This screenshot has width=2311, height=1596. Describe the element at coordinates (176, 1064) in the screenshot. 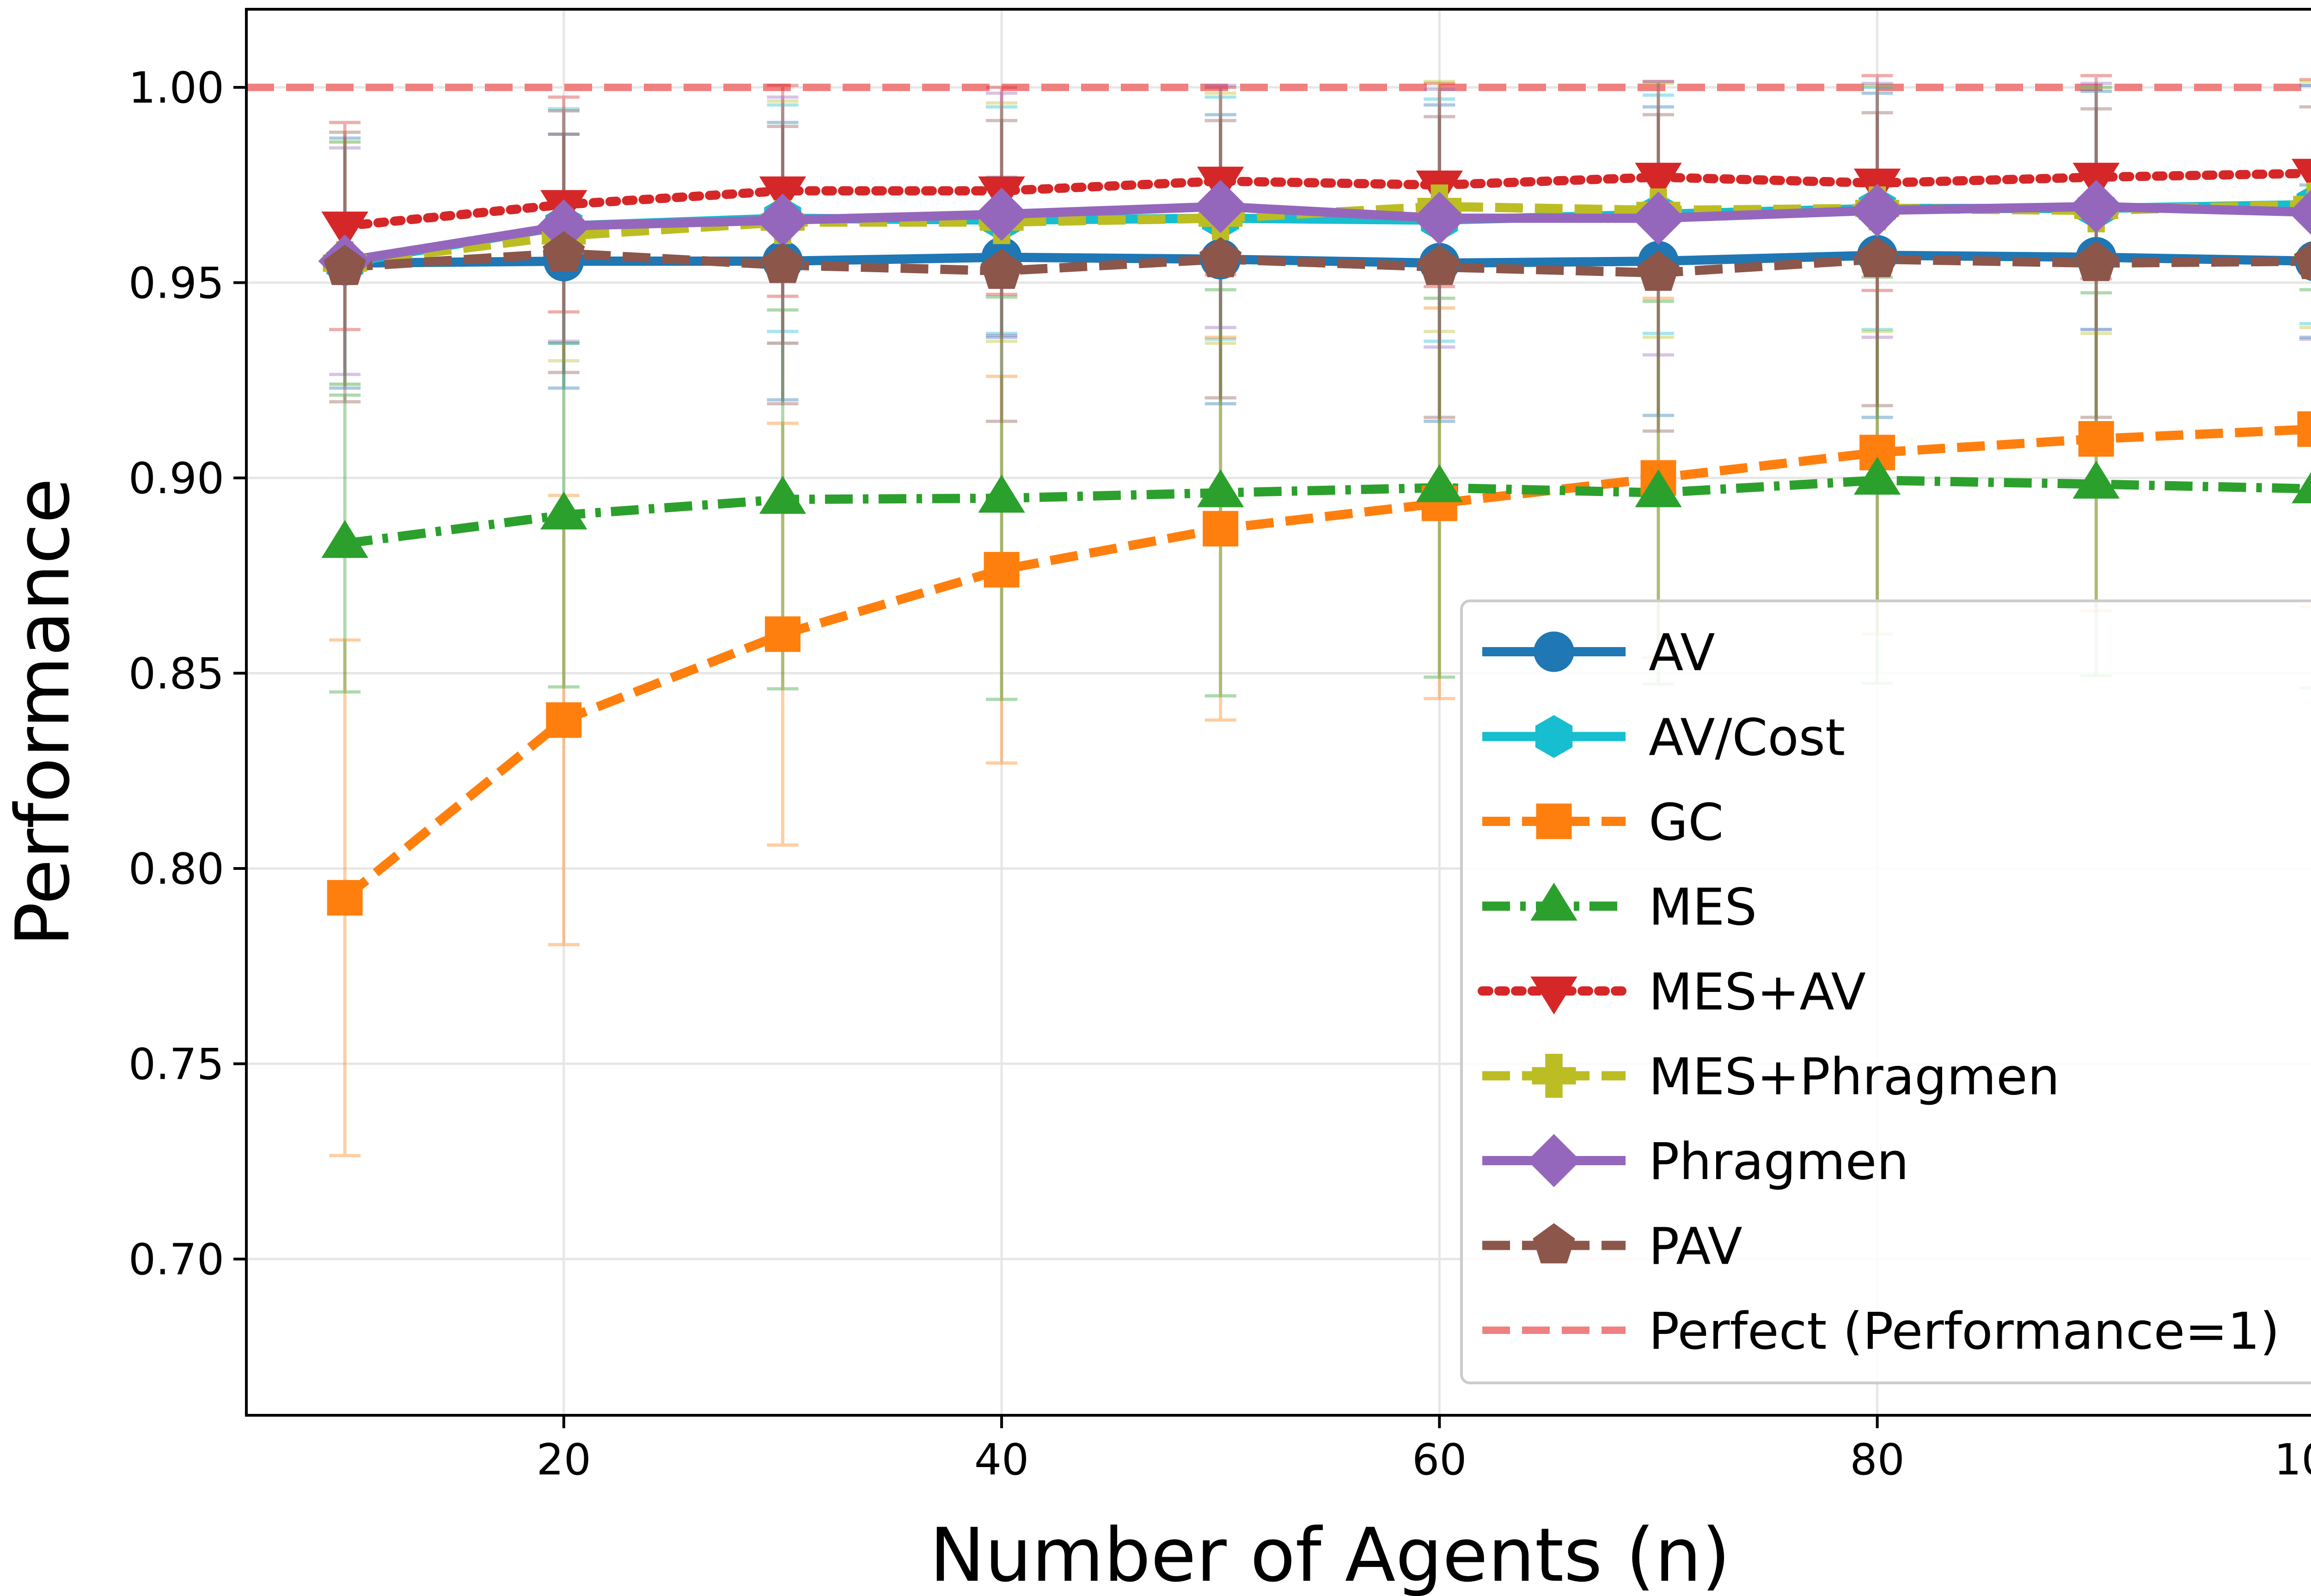

I see `y-tick-label: 0.75` at that location.